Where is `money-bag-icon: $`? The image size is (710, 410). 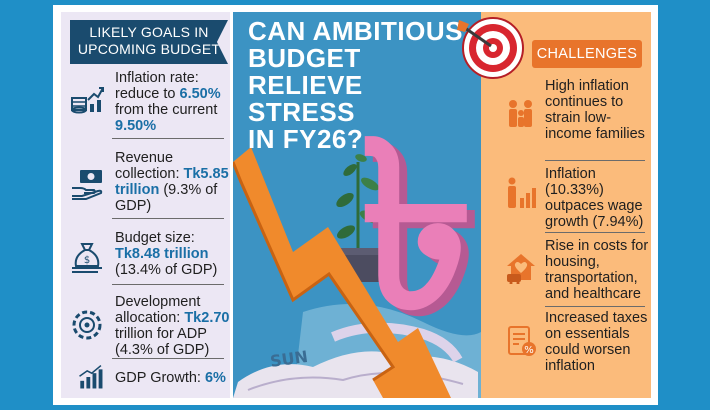
money-bag-icon: $ is located at coordinates (87, 258).